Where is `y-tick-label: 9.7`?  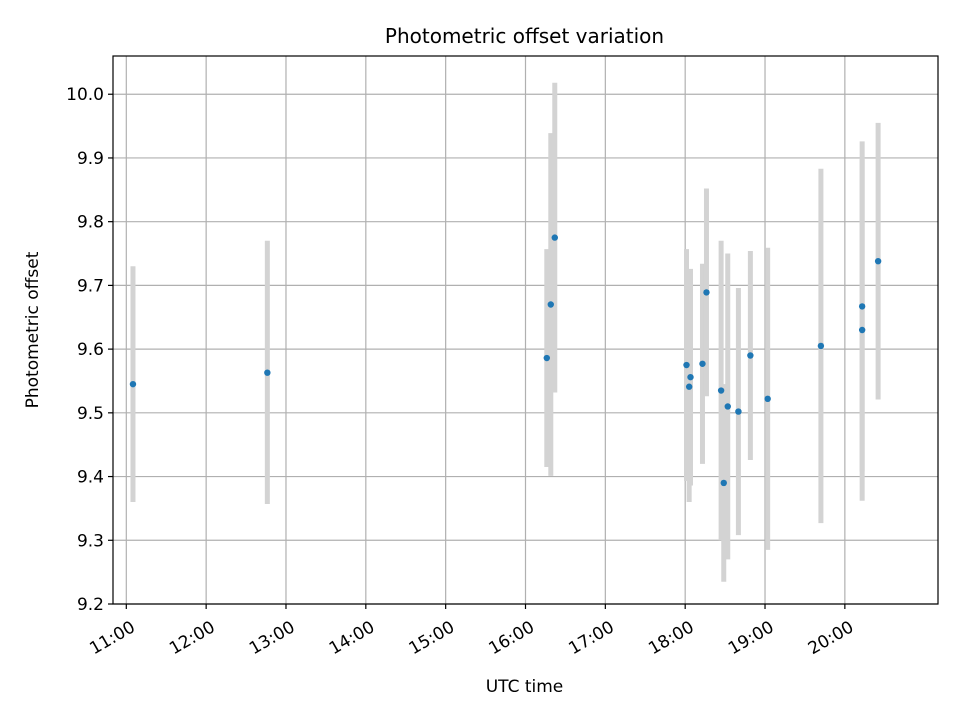
y-tick-label: 9.7 is located at coordinates (90, 286).